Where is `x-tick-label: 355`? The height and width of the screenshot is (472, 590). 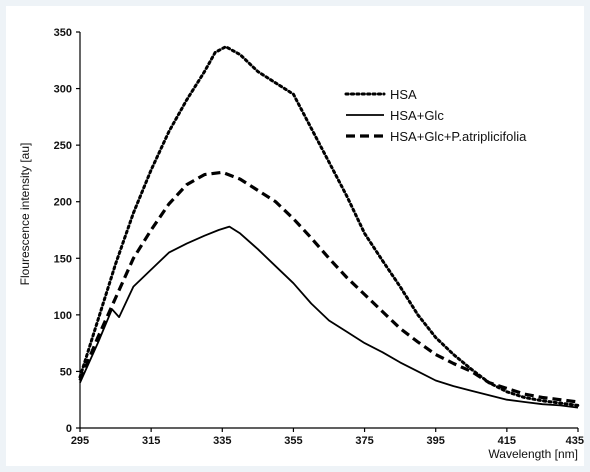 x-tick-label: 355 is located at coordinates (293, 441).